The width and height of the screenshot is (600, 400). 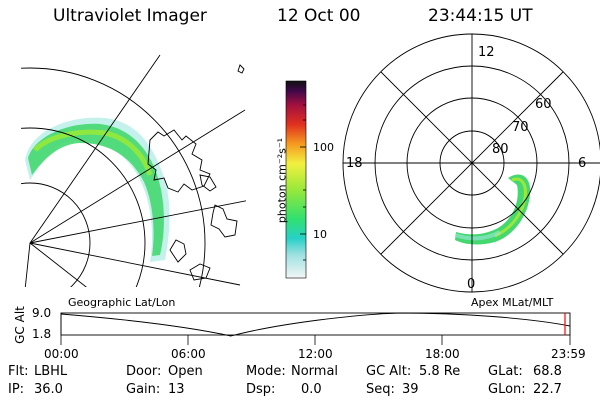 What do you see at coordinates (311, 389) in the screenshot?
I see `status-dsp-value: 0.0` at bounding box center [311, 389].